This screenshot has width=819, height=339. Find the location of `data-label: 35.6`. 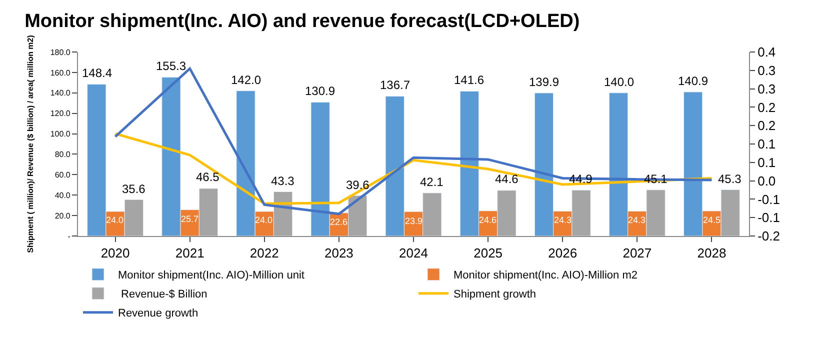

data-label: 35.6 is located at coordinates (134, 189).